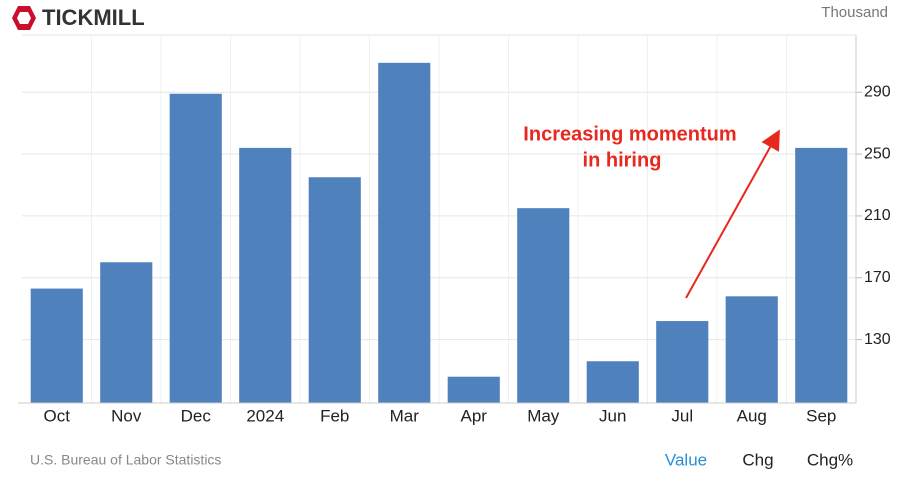 This screenshot has height=503, width=903. I want to click on logo-icon-inner, so click(24, 18).